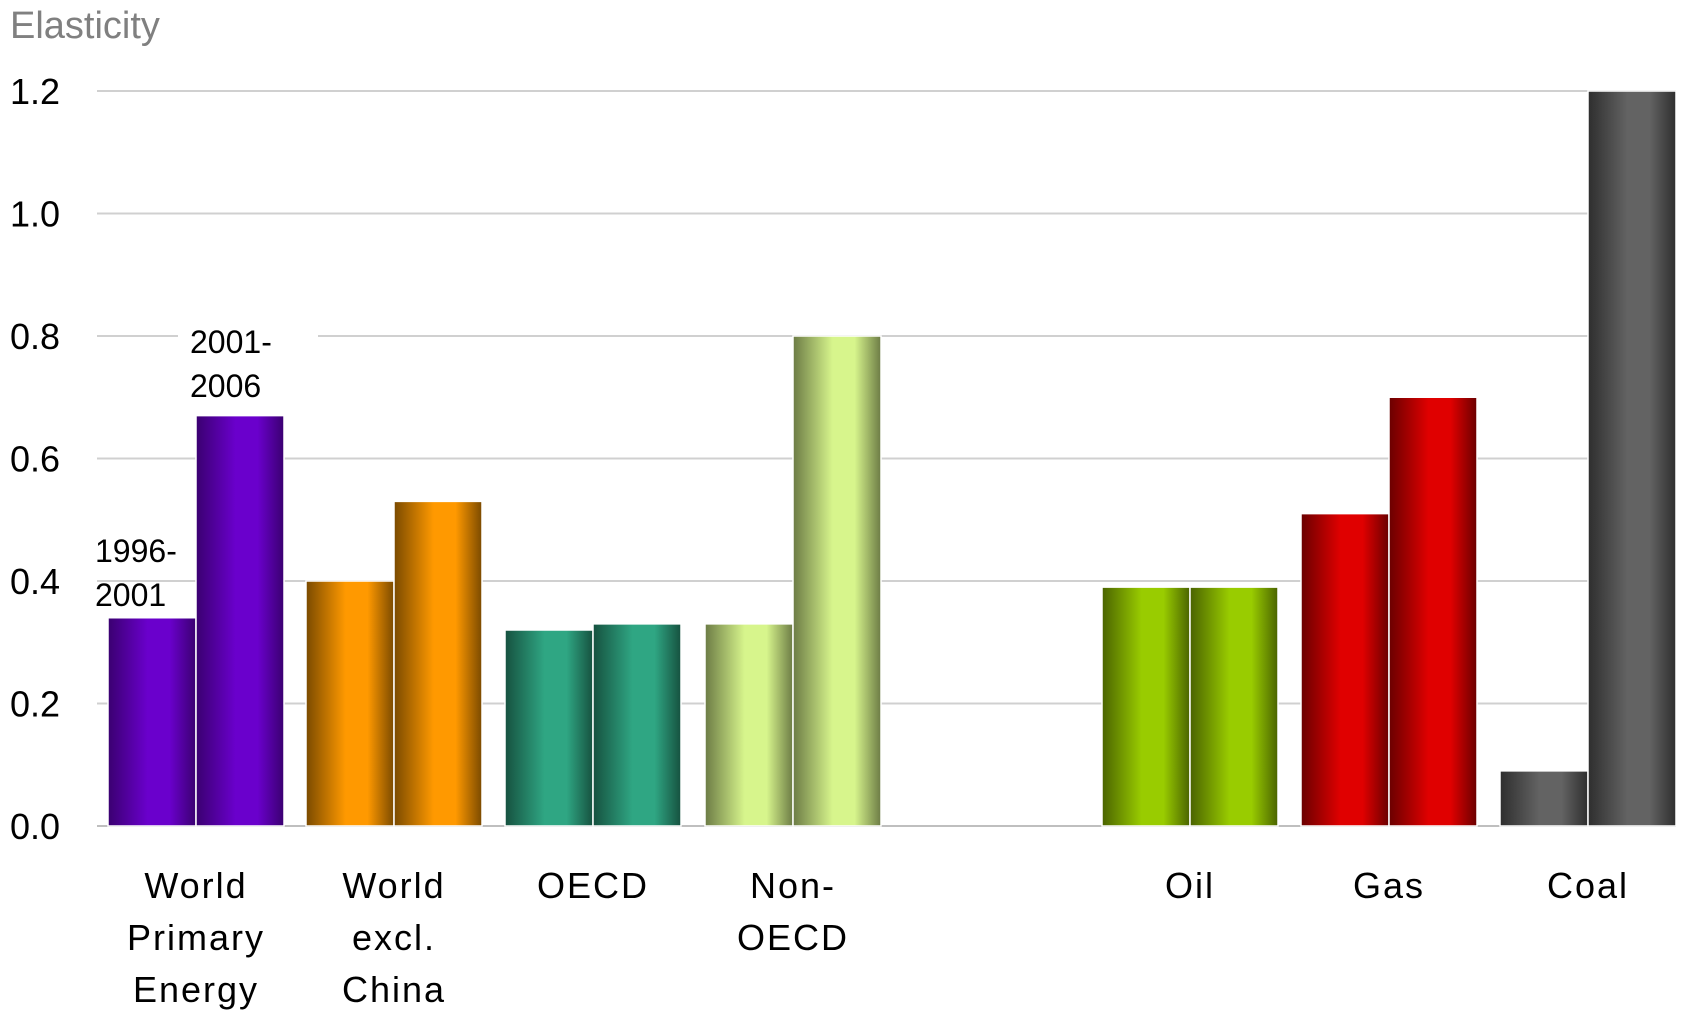 The height and width of the screenshot is (1010, 1686). Describe the element at coordinates (231, 364) in the screenshot. I see `period-label-series-2: 2001-2006` at that location.